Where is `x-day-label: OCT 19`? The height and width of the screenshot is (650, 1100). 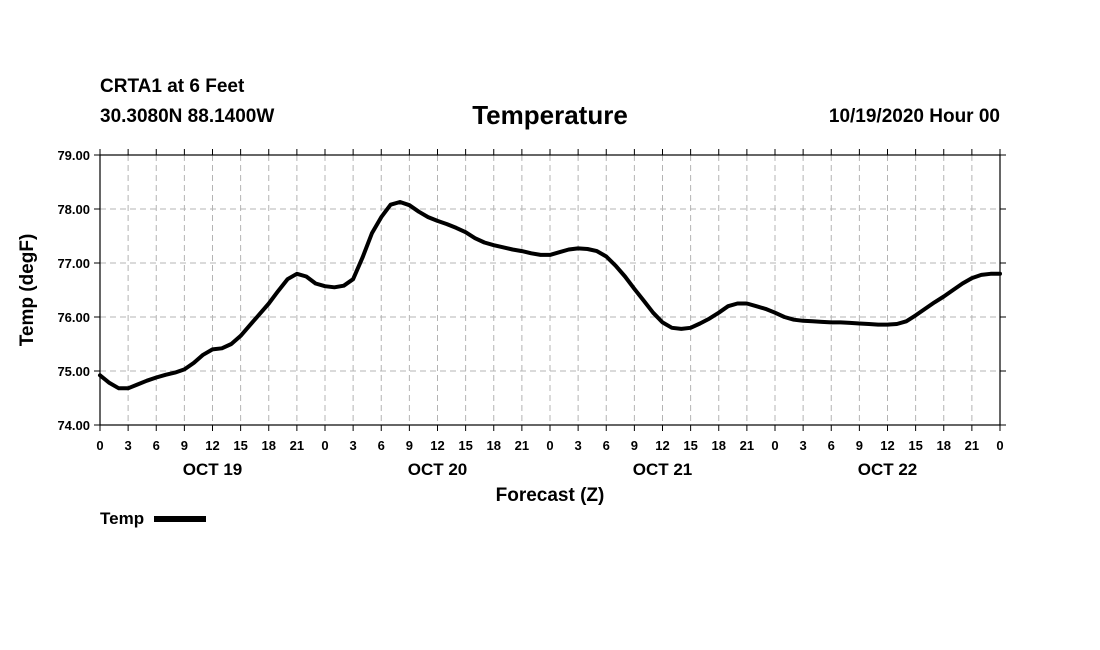
x-day-label: OCT 19 is located at coordinates (213, 469).